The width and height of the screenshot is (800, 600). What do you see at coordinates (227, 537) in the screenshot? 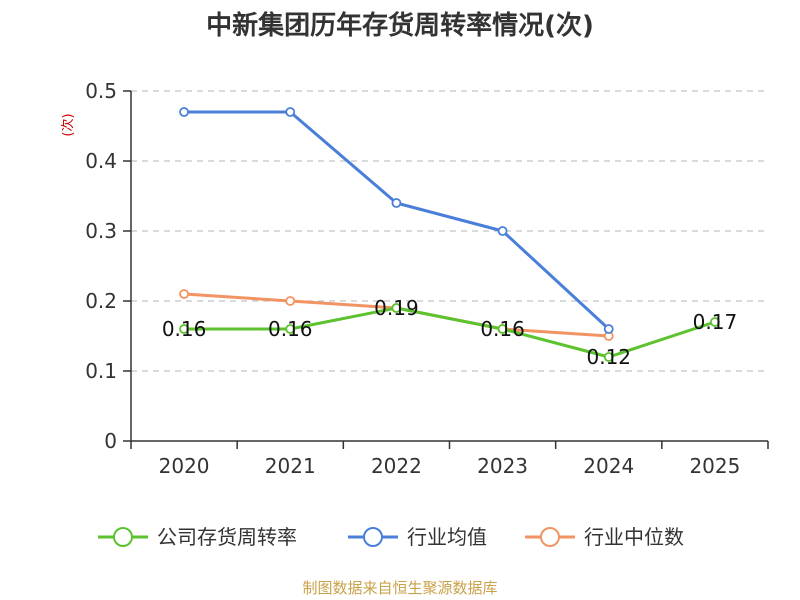
I see `legend-label: 公司存货周转率` at bounding box center [227, 537].